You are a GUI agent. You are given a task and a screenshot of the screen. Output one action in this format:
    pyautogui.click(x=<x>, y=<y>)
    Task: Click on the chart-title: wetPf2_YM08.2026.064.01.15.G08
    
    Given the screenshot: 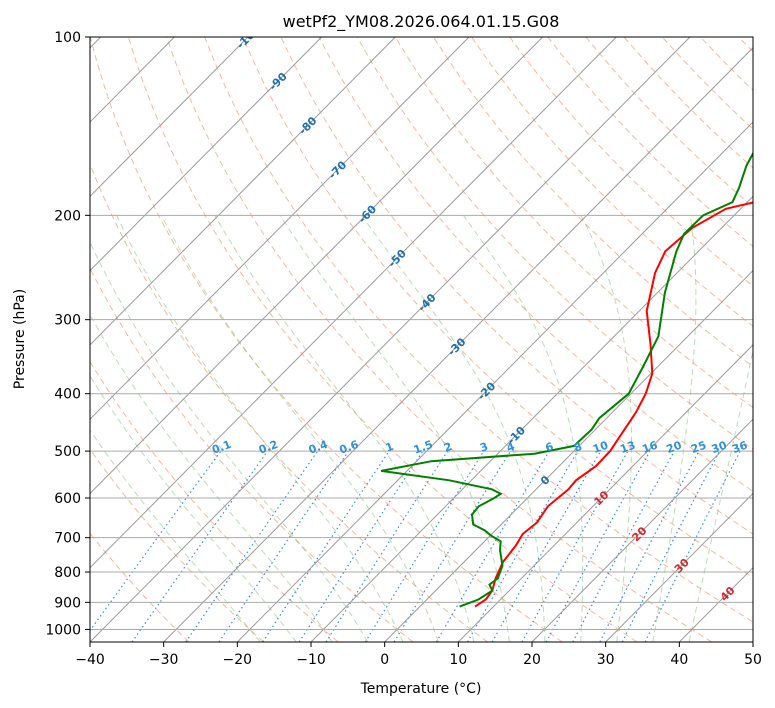 What is the action you would take?
    pyautogui.click(x=421, y=22)
    